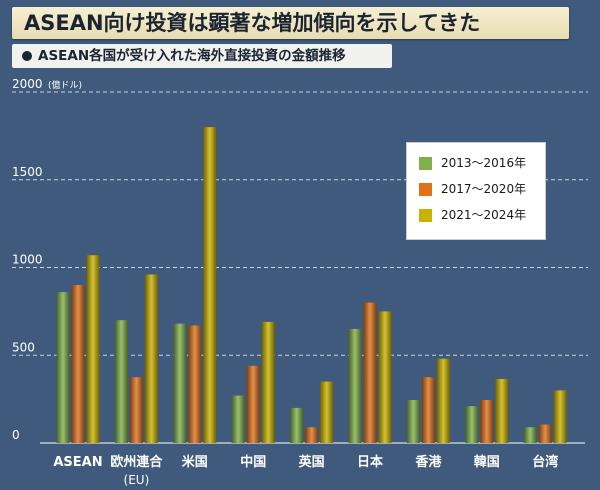 The height and width of the screenshot is (490, 600). What do you see at coordinates (484, 215) in the screenshot?
I see `legend-label: 2021〜2024年` at bounding box center [484, 215].